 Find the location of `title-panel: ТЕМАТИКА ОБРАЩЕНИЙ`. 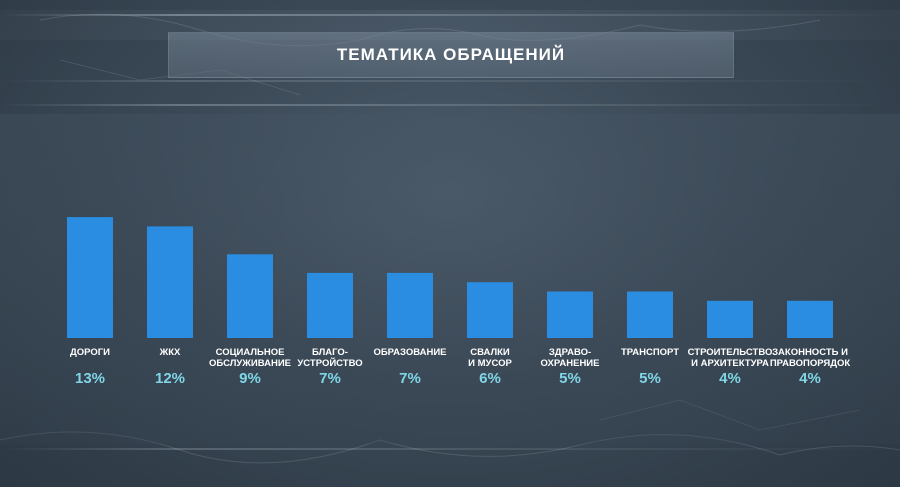

title-panel: ТЕМАТИКА ОБРАЩЕНИЙ is located at coordinates (451, 55).